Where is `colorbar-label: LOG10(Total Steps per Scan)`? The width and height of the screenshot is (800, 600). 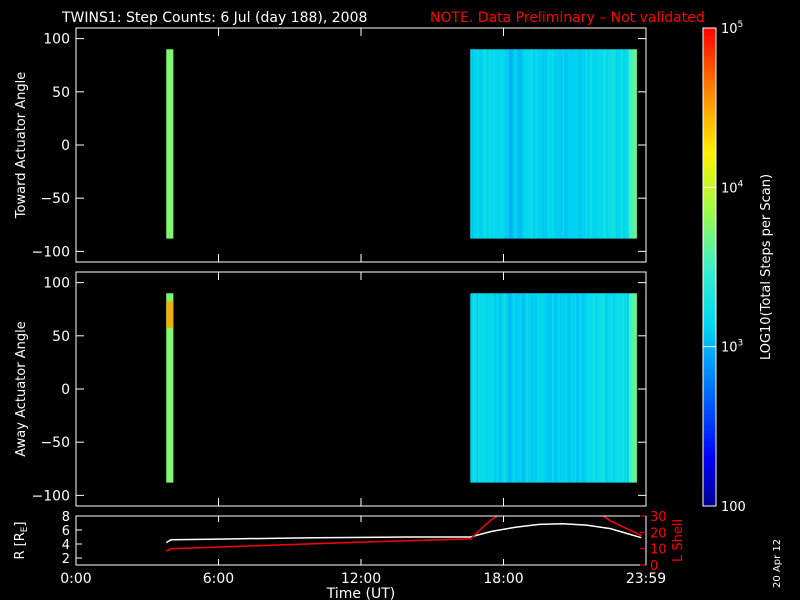
colorbar-label: LOG10(Total Steps per Scan) is located at coordinates (766, 267).